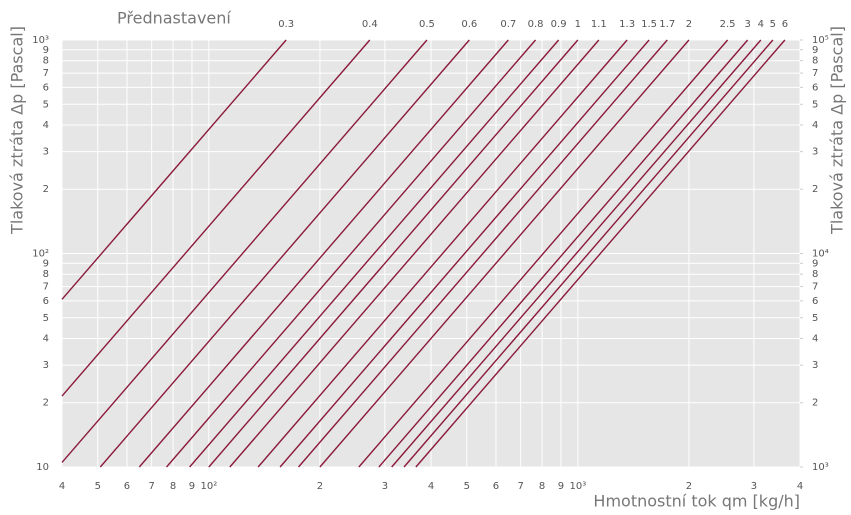 This screenshot has width=851, height=515. I want to click on series-label: 6, so click(785, 24).